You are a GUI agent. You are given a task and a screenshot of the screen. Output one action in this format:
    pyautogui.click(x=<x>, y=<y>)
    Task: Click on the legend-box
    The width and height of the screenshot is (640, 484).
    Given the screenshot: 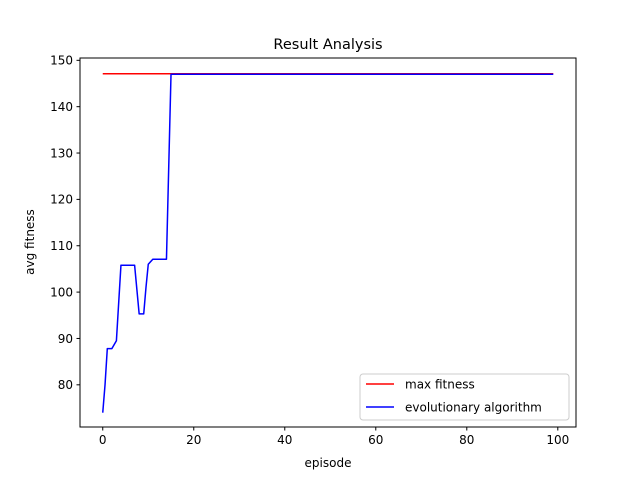 What is the action you would take?
    pyautogui.click(x=464, y=397)
    